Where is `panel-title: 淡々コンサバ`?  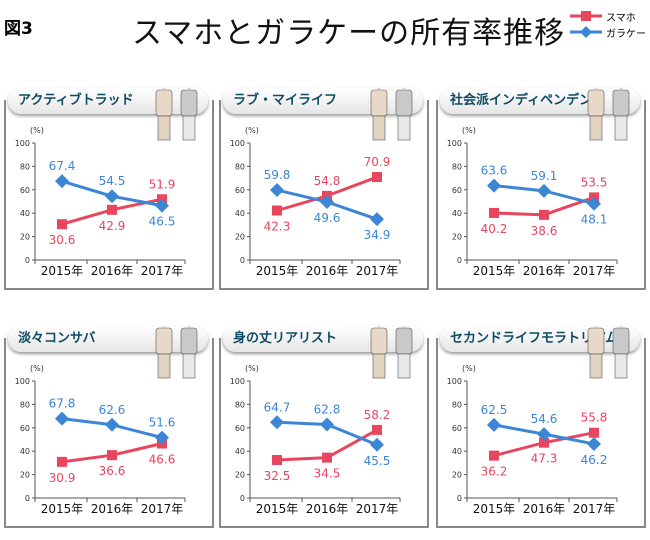 panel-title: 淡々コンサバ is located at coordinates (108, 339).